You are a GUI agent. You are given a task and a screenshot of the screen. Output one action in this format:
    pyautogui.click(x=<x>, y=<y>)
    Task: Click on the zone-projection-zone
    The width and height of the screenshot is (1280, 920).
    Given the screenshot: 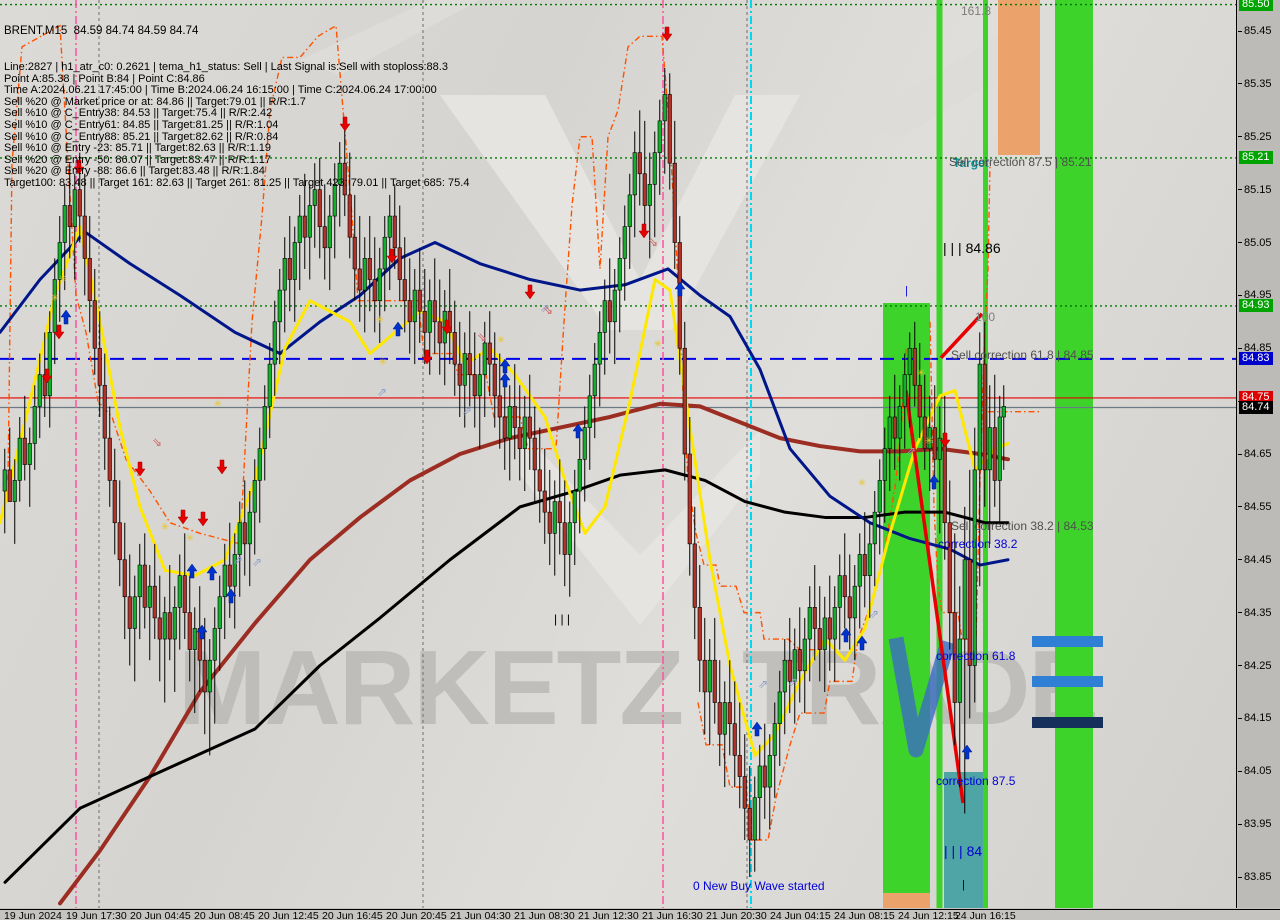 What is the action you would take?
    pyautogui.click(x=1074, y=454)
    